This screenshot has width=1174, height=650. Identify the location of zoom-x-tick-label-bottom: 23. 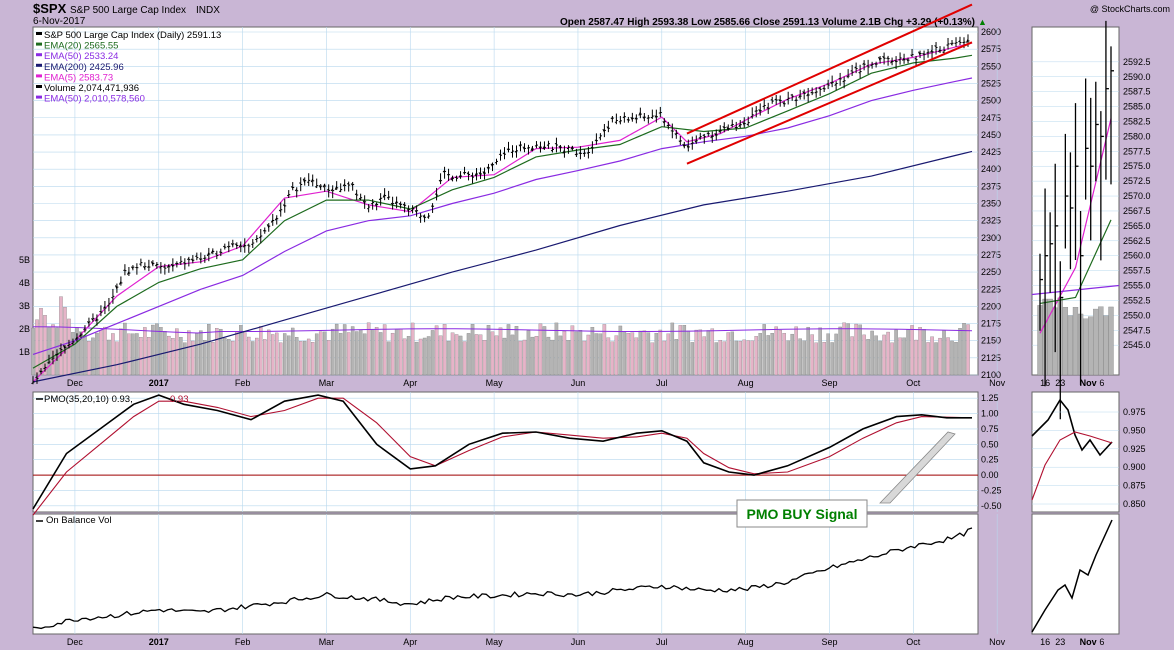
(1060, 642).